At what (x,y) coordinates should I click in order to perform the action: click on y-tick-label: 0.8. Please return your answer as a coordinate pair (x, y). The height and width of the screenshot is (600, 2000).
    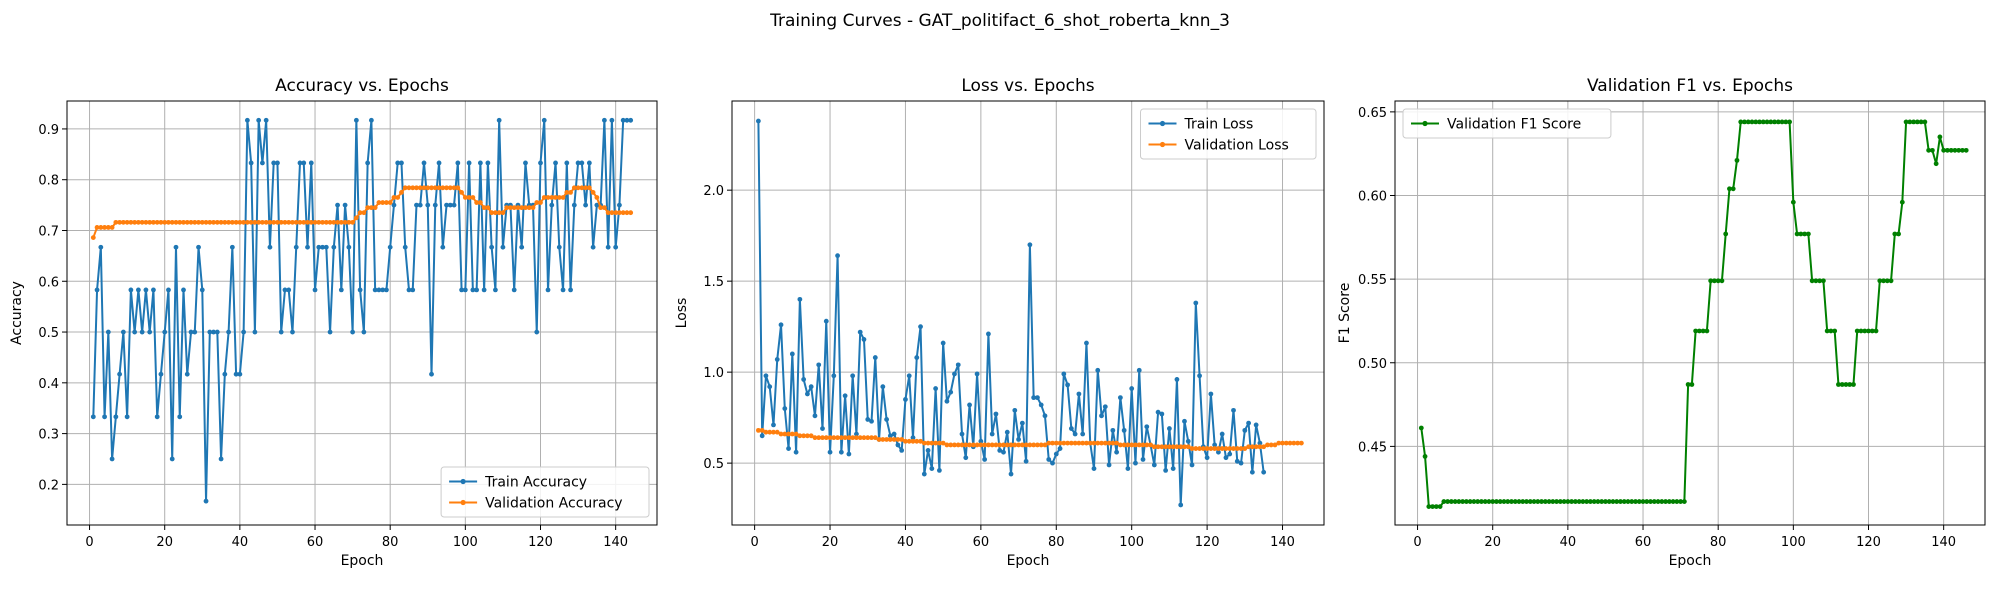
    Looking at the image, I should click on (48, 181).